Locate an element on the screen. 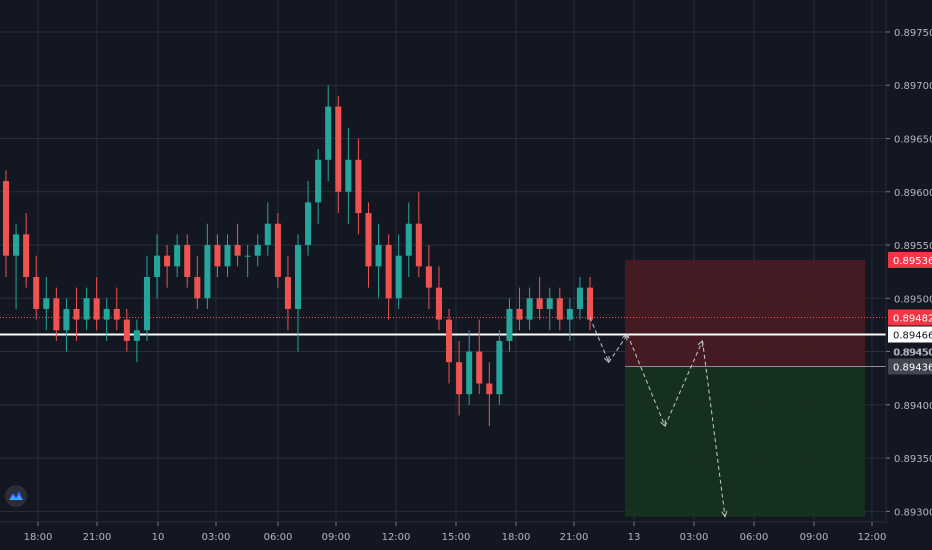 Image resolution: width=932 pixels, height=550 pixels. take-profit-zone is located at coordinates (745, 441).